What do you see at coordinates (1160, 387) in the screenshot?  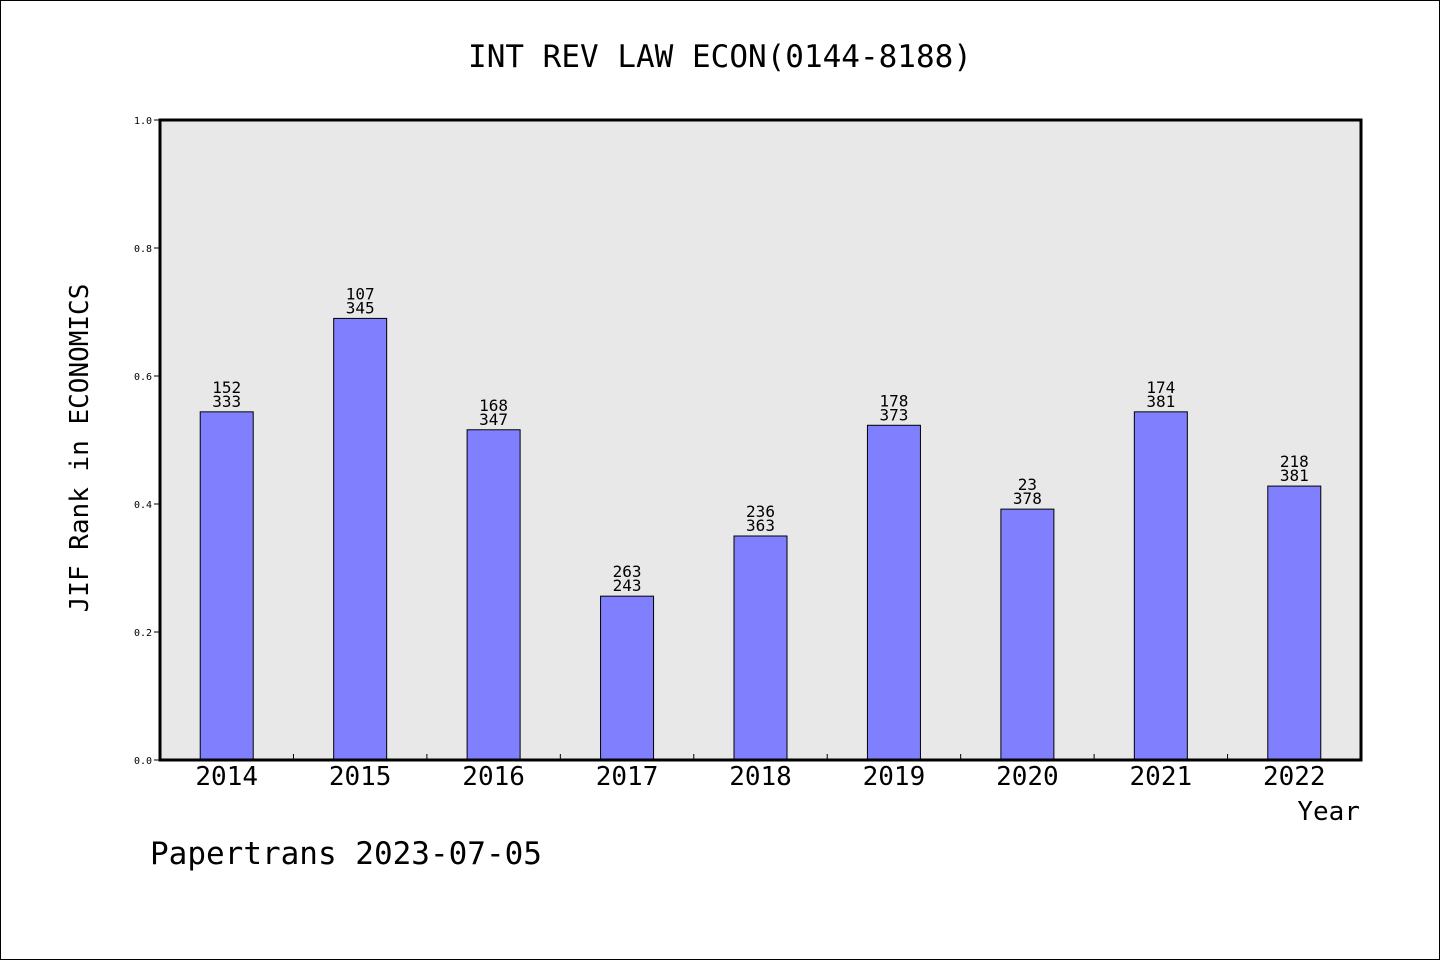 I see `data-label-top: 174` at bounding box center [1160, 387].